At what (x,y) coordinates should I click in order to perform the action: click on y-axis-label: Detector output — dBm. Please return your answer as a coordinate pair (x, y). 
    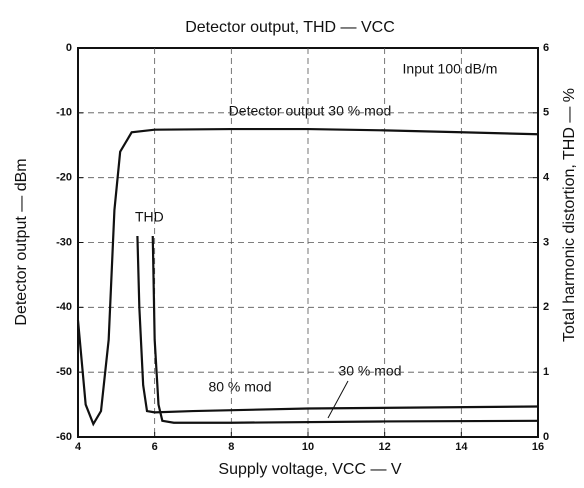
    Looking at the image, I should click on (21, 241).